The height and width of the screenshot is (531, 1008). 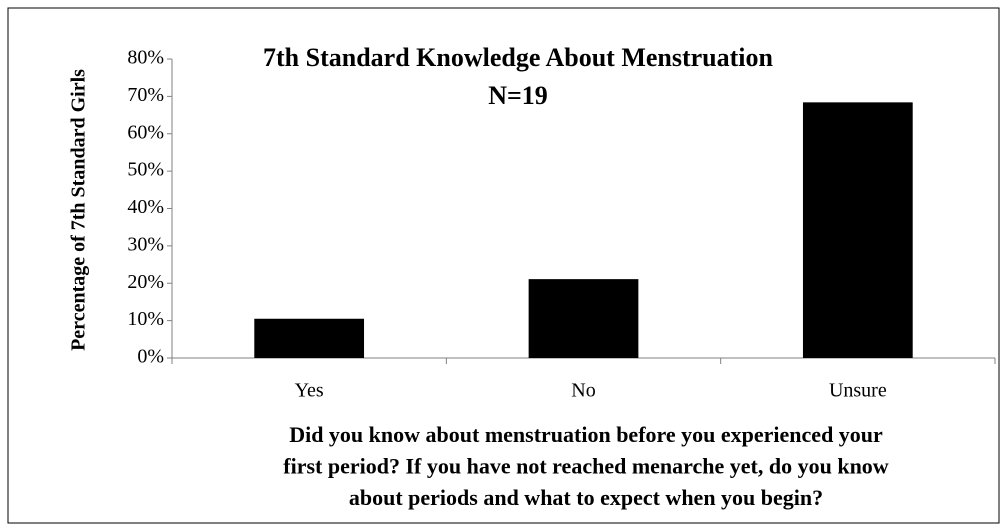 I want to click on y-tick-label: 60%, so click(x=145, y=132).